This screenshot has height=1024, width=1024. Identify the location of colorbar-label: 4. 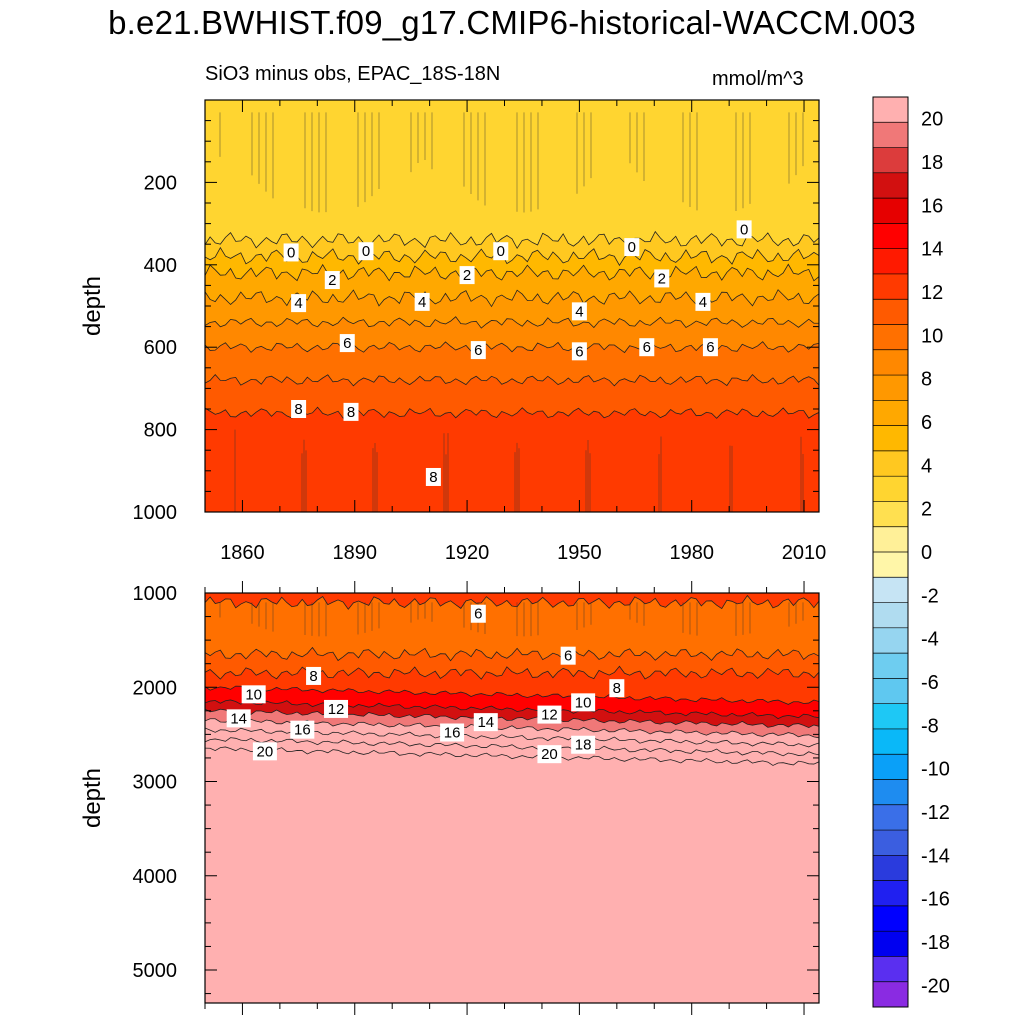
(926, 466).